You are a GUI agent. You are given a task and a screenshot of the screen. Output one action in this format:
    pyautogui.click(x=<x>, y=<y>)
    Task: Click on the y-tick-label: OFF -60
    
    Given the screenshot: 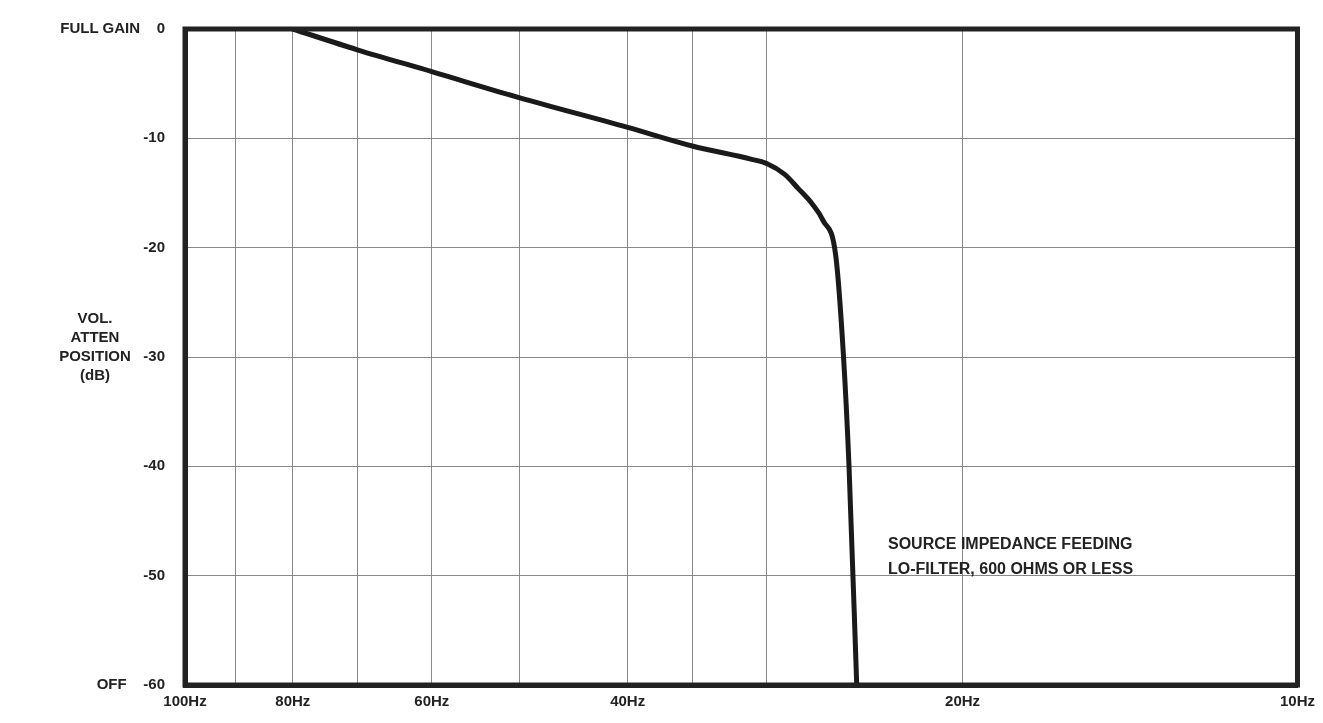 What is the action you would take?
    pyautogui.click(x=130, y=684)
    